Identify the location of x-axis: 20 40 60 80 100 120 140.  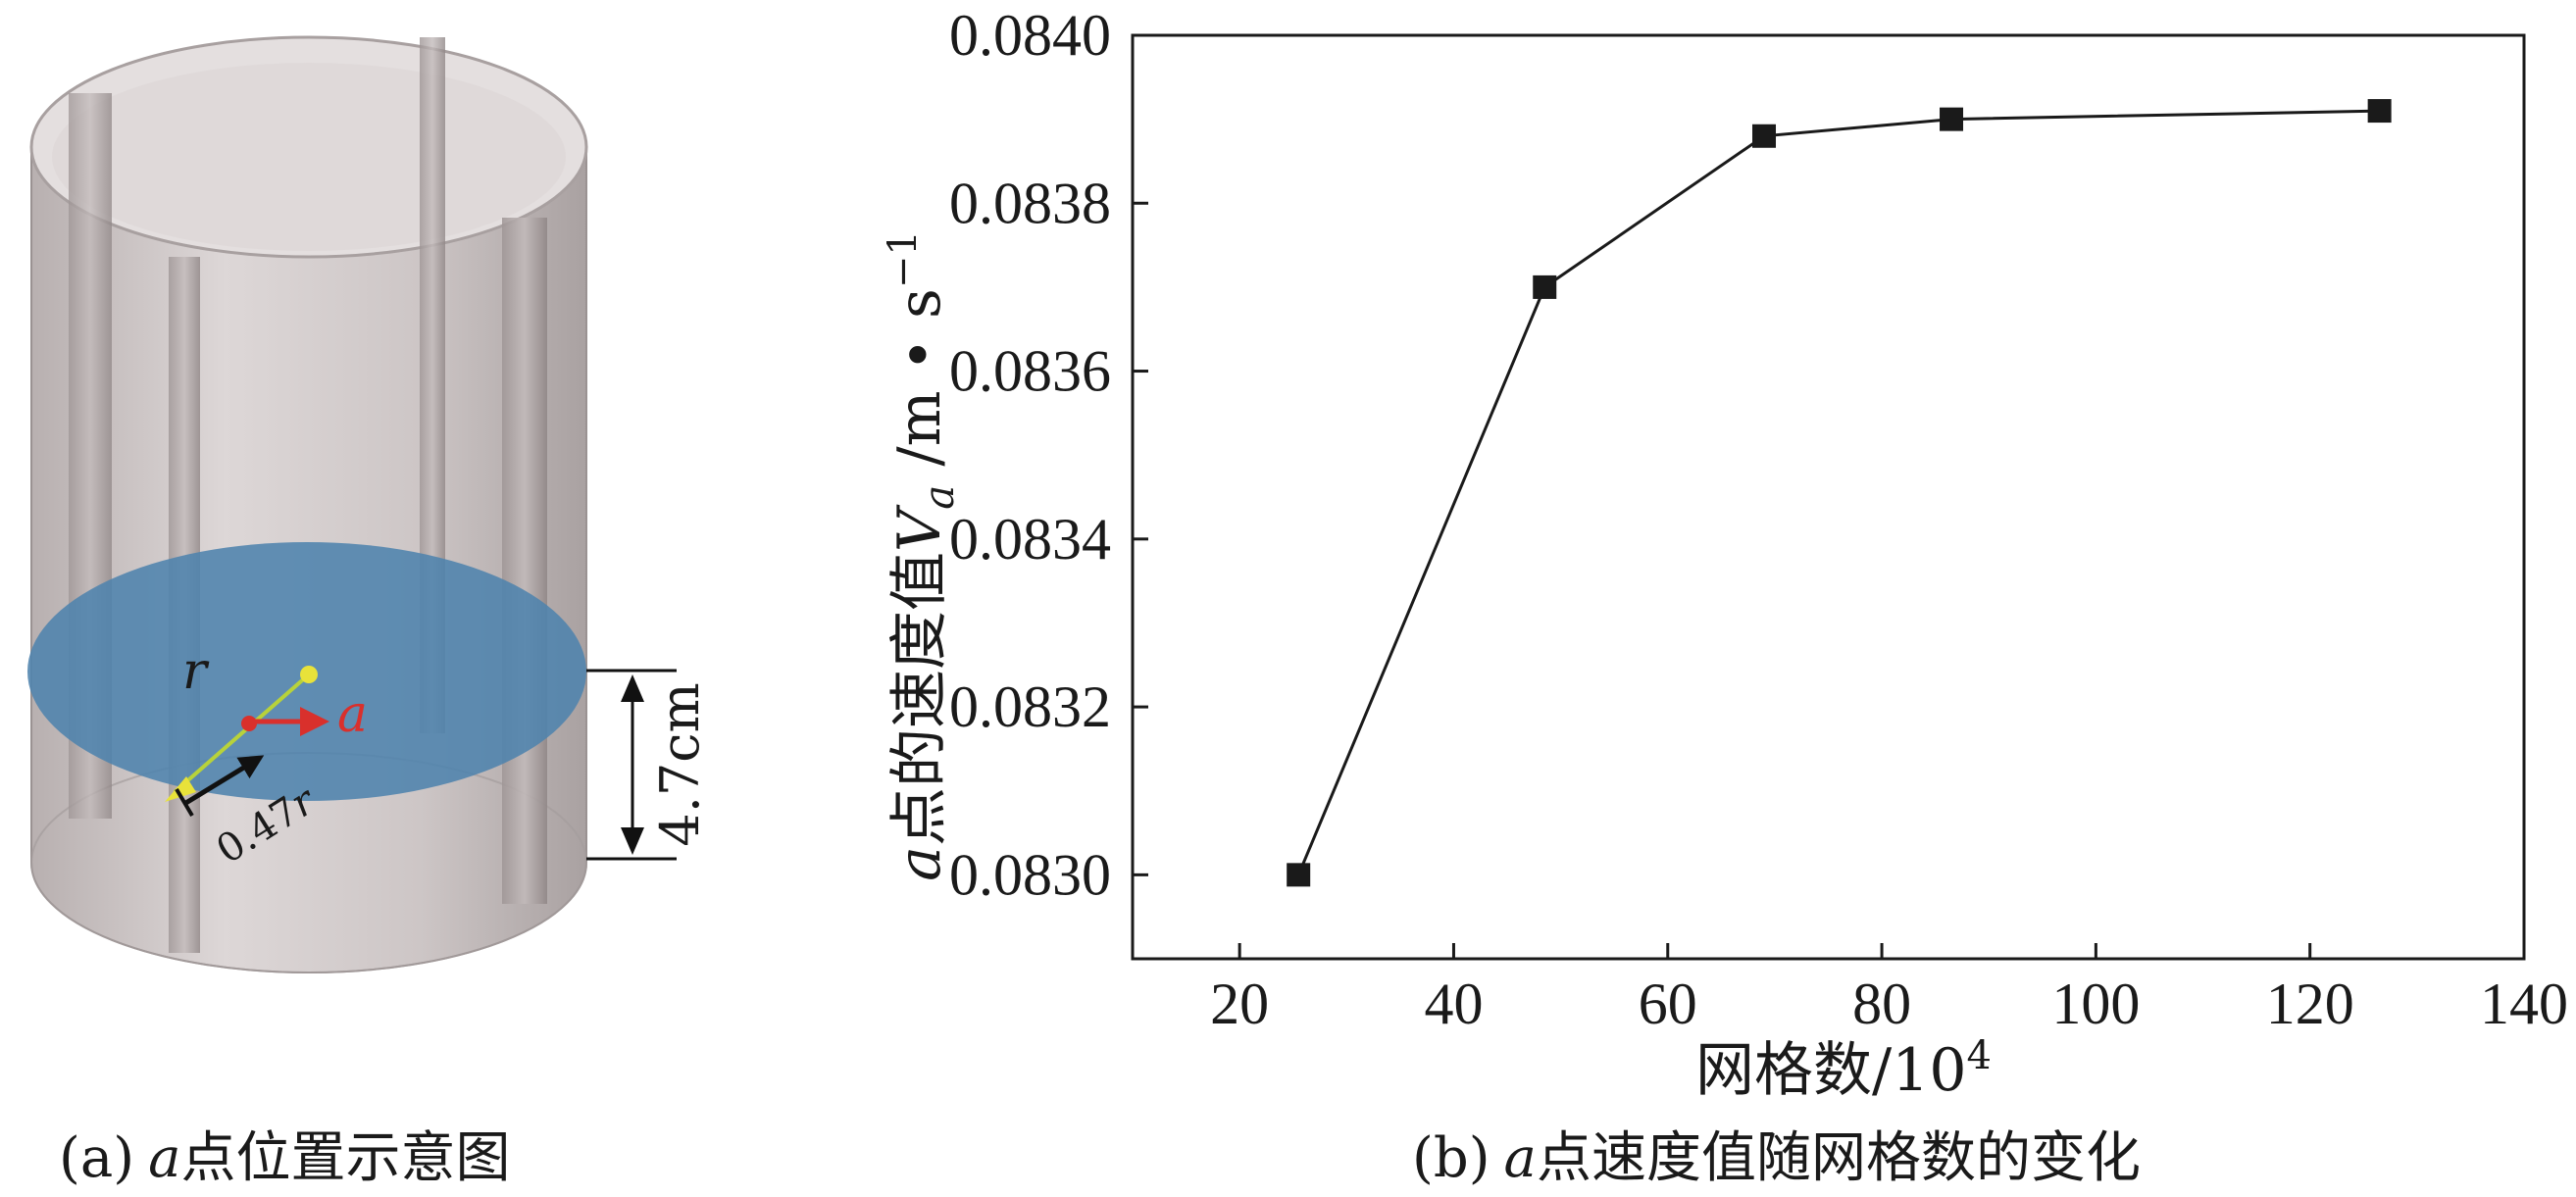
(1889, 989).